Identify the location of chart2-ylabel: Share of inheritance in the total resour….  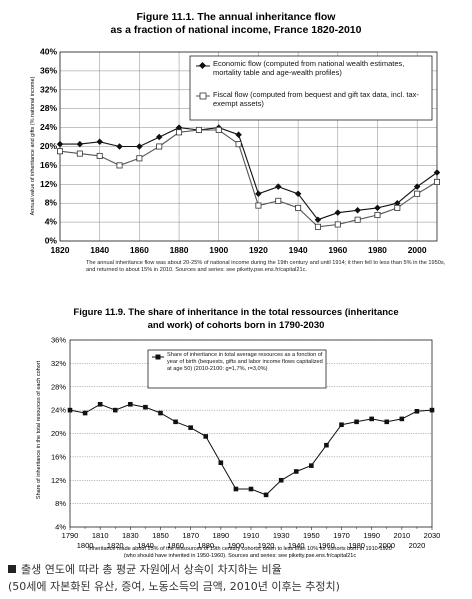
(39, 429).